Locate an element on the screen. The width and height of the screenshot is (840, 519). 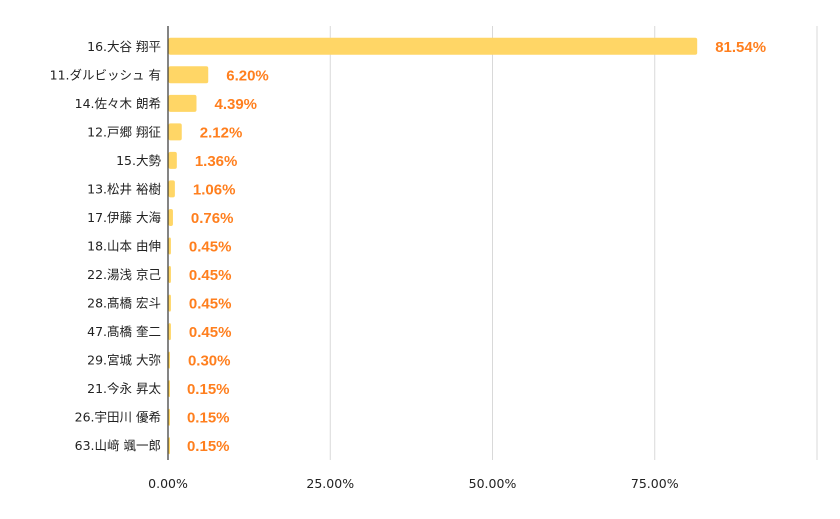
data-label-10: 0.45% is located at coordinates (210, 332).